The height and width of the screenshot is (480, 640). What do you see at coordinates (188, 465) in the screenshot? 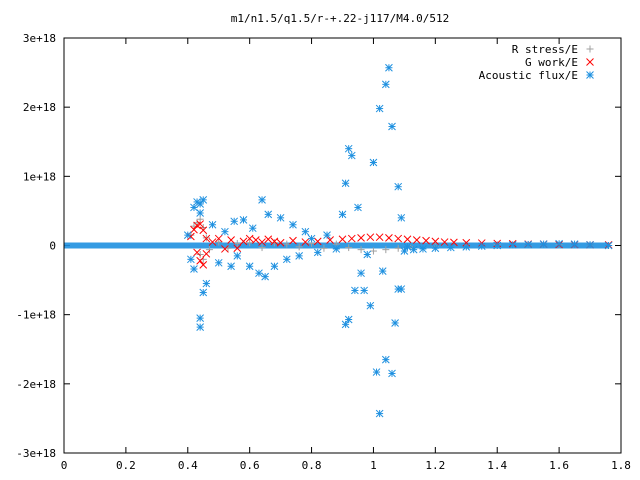
I see `x-tick-label: 0.4` at bounding box center [188, 465].